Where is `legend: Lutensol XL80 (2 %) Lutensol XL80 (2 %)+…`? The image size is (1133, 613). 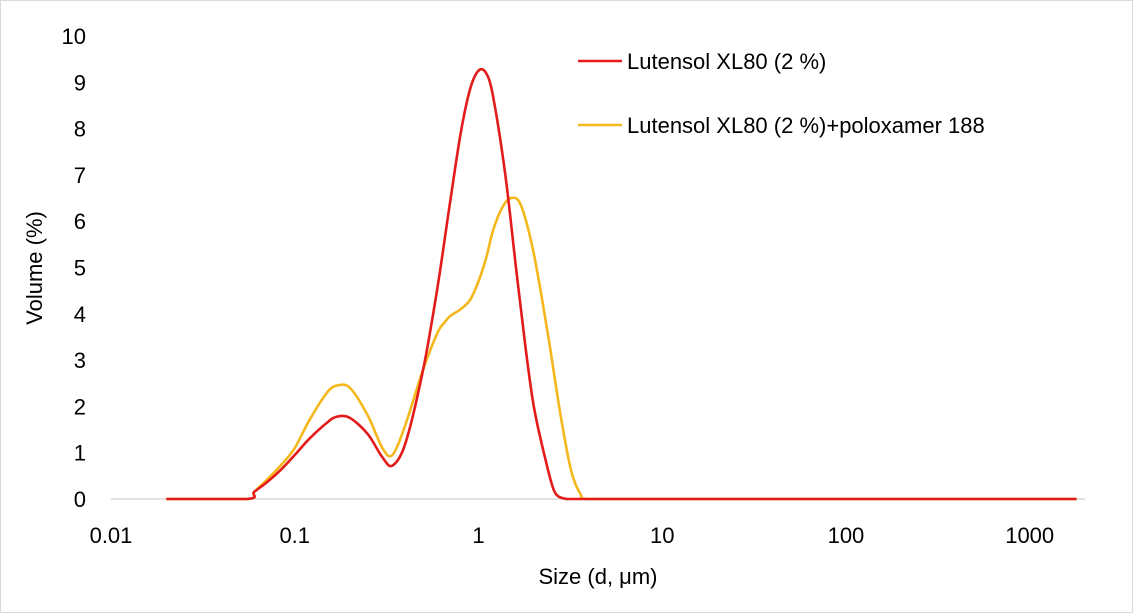 legend: Lutensol XL80 (2 %) Lutensol XL80 (2 %)+… is located at coordinates (781, 93).